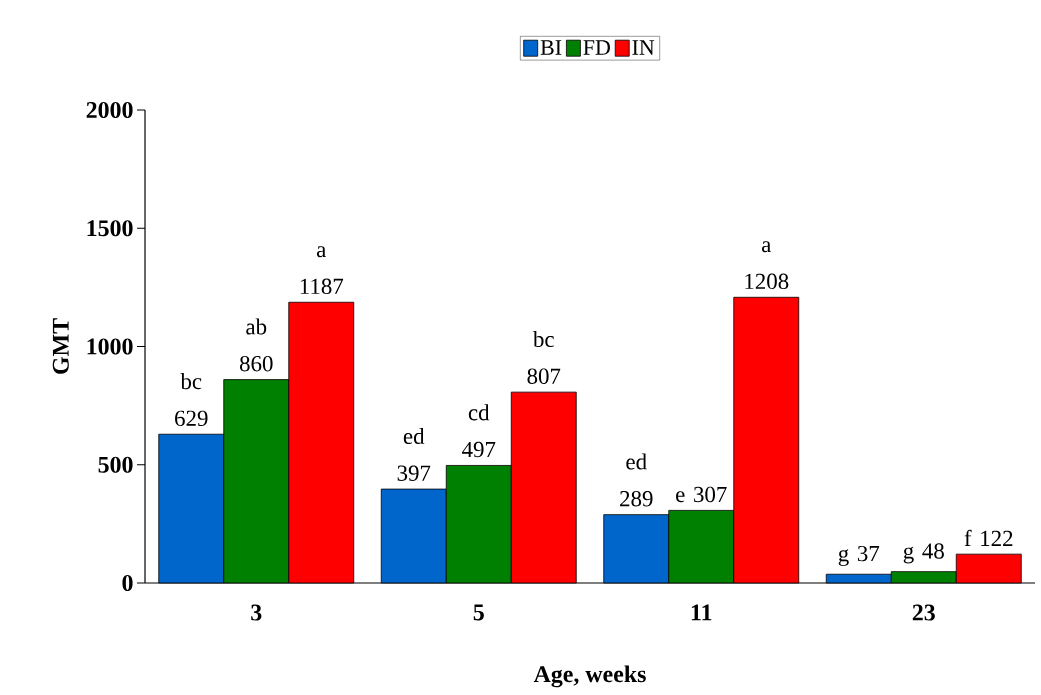 Image resolution: width=1041 pixels, height=695 pixels. Describe the element at coordinates (551, 47) in the screenshot. I see `legend-label: BI` at that location.